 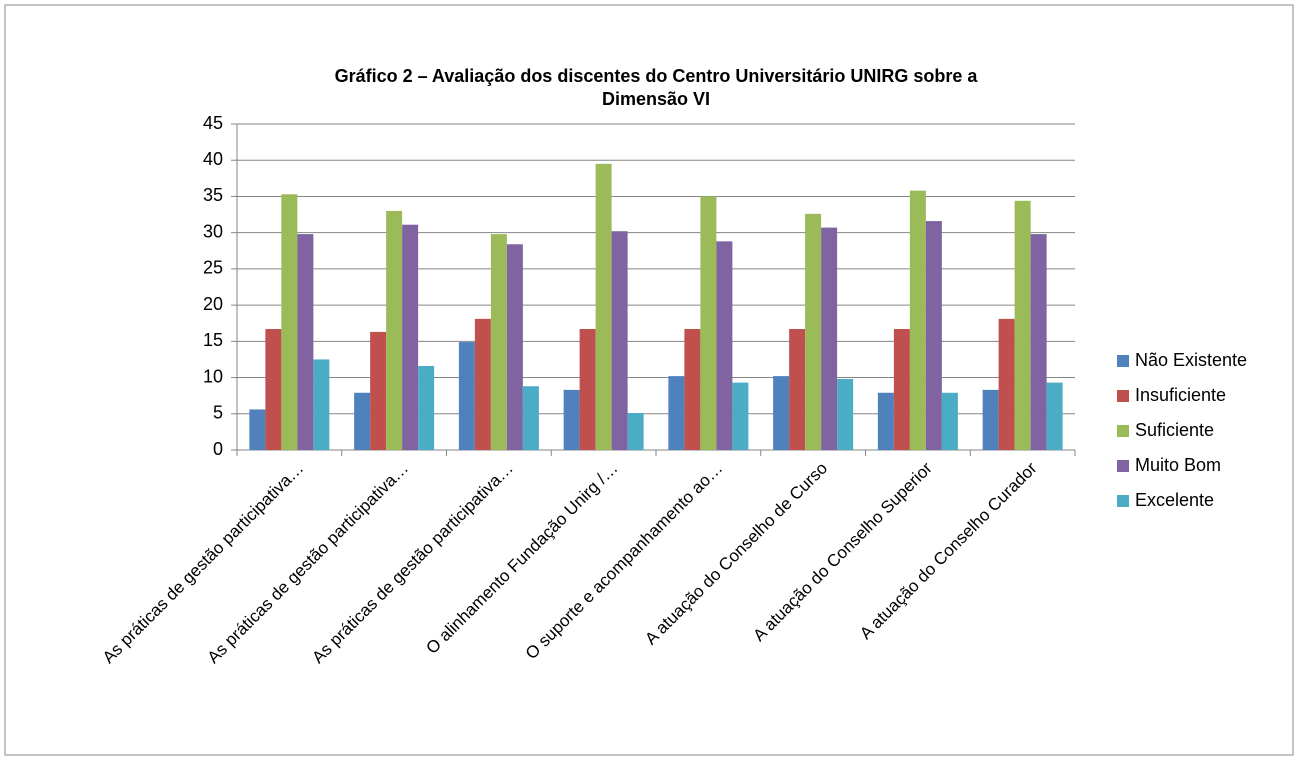 I want to click on legend-label: Excelente, so click(x=1174, y=500).